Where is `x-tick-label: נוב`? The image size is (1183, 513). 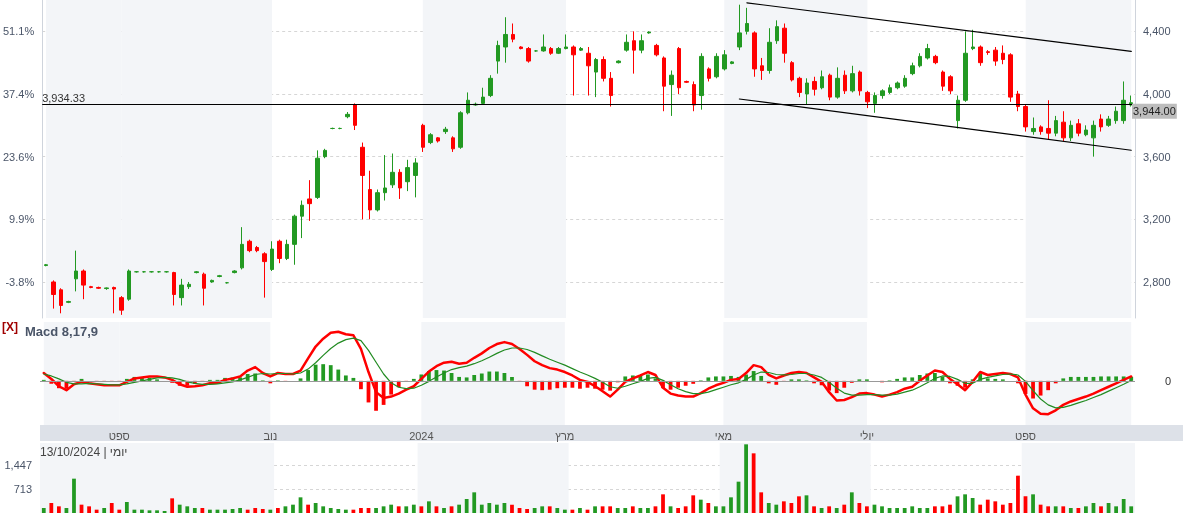 x-tick-label: נוב is located at coordinates (270, 435).